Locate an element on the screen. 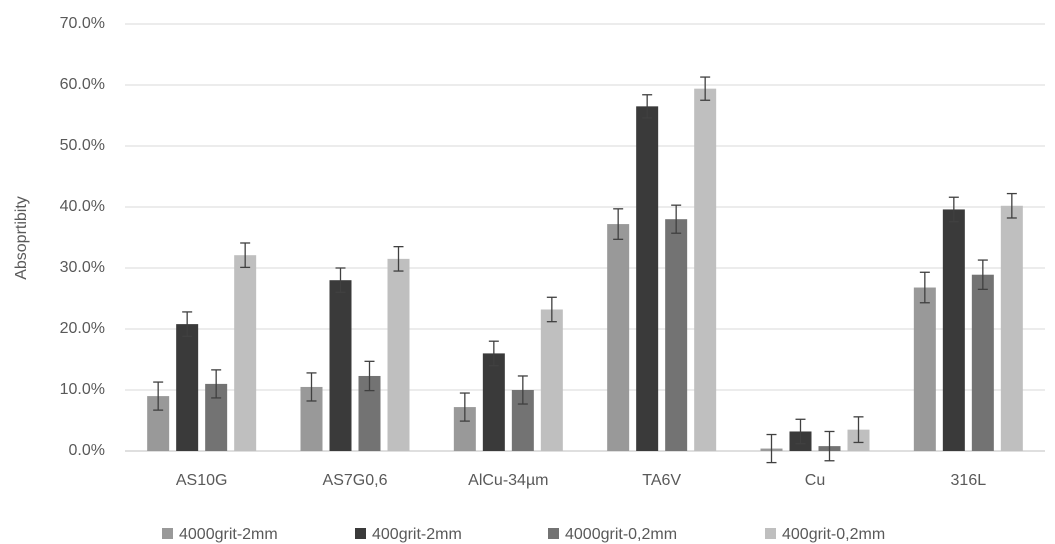 This screenshot has width=1055, height=544. y-tick-label: 0.0% is located at coordinates (87, 450).